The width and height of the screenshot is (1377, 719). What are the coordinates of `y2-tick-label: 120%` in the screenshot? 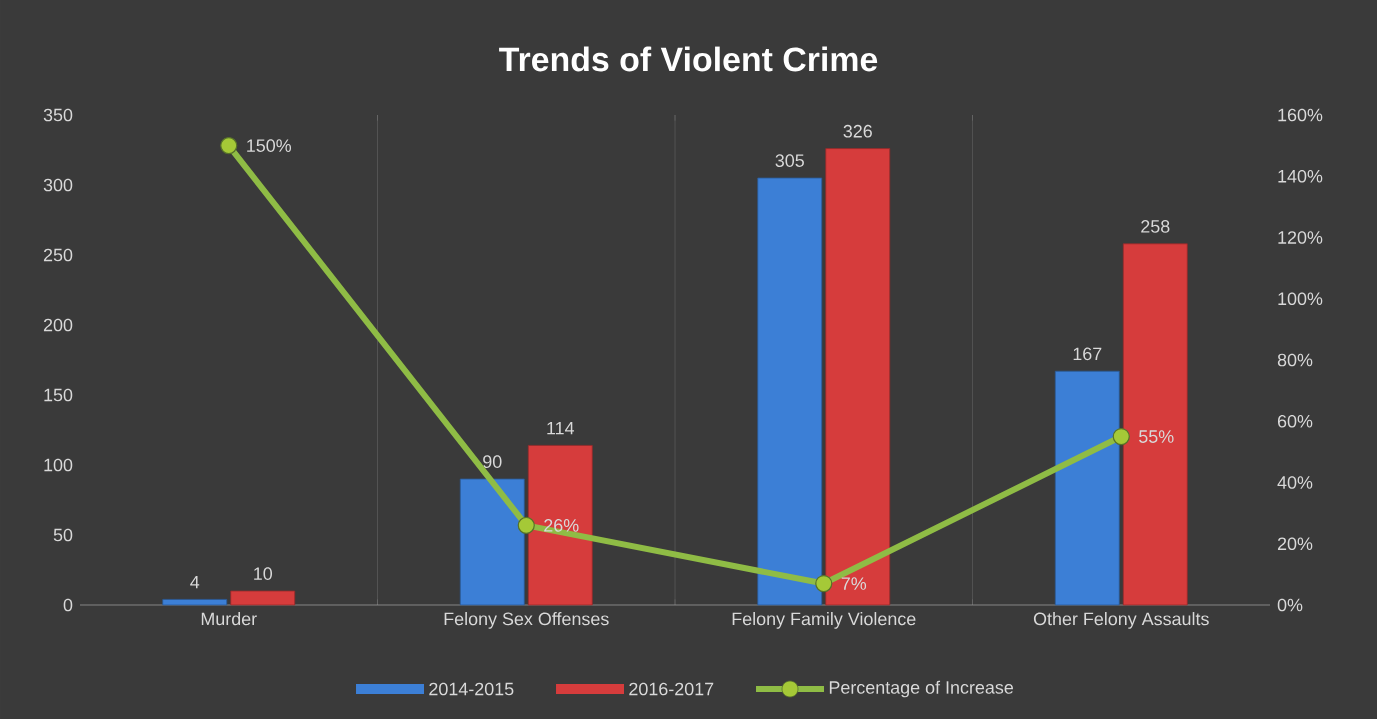 It's located at (1300, 237).